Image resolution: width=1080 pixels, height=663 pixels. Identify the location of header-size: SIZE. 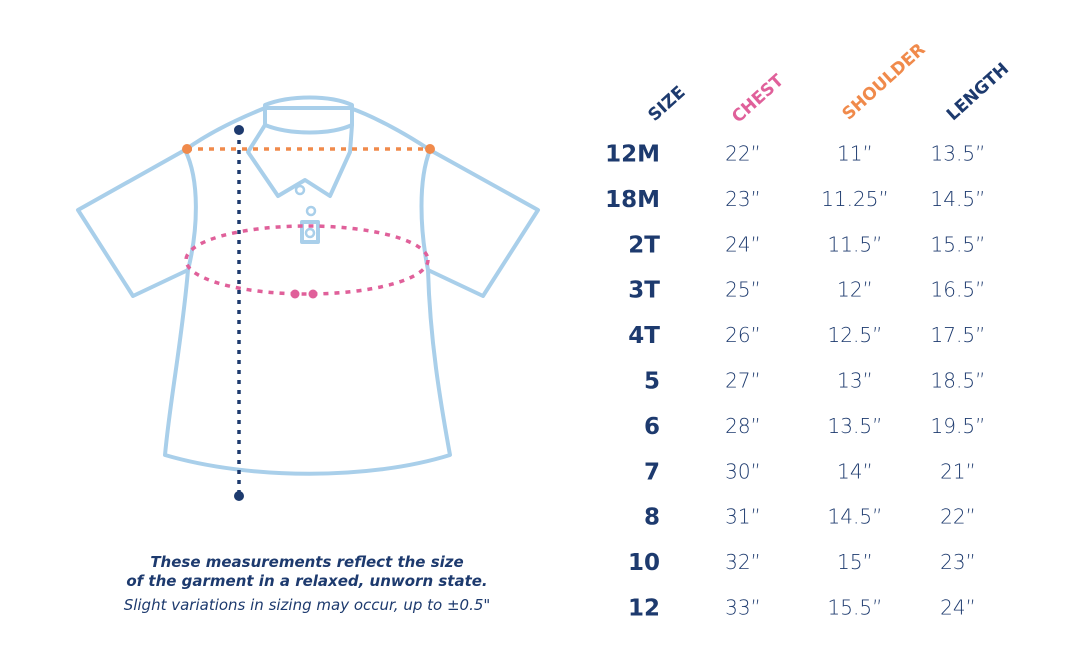
(667, 103).